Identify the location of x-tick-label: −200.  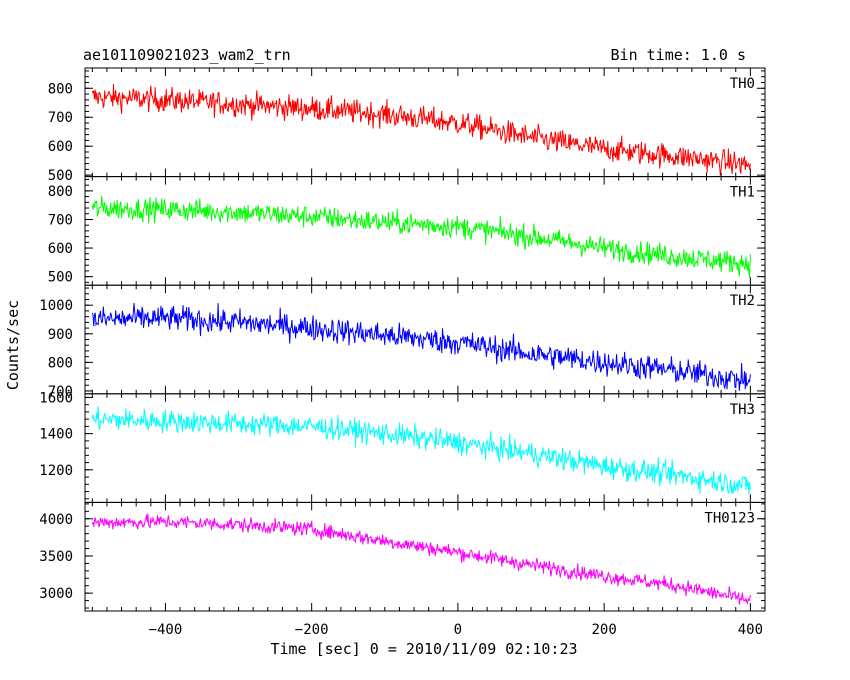
(312, 630).